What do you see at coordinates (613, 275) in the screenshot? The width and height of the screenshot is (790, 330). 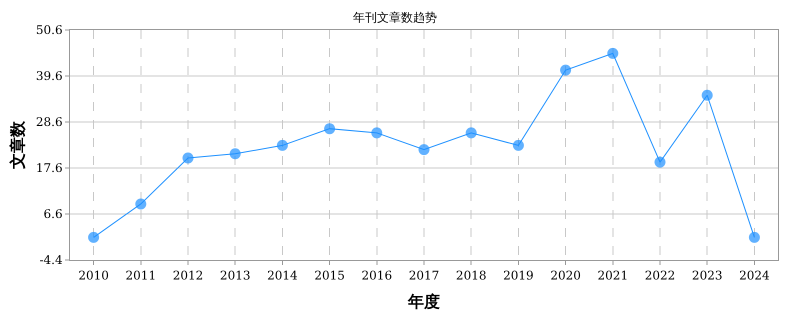 I see `x-tick-label: 2021` at bounding box center [613, 275].